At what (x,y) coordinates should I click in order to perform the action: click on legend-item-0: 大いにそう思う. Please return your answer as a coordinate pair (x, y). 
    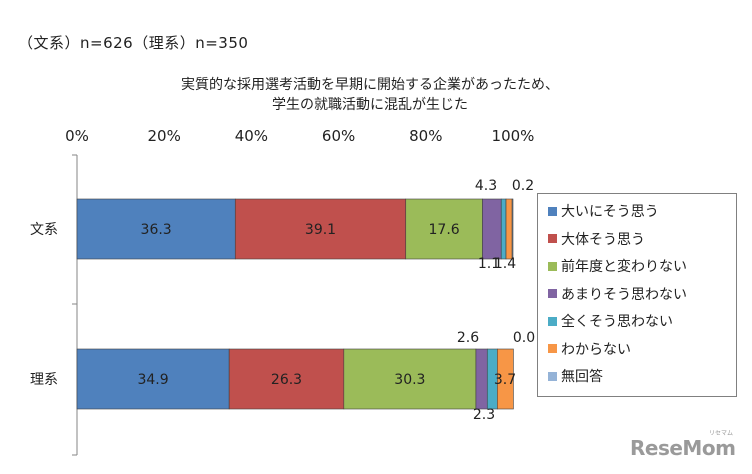
    Looking at the image, I should click on (603, 211).